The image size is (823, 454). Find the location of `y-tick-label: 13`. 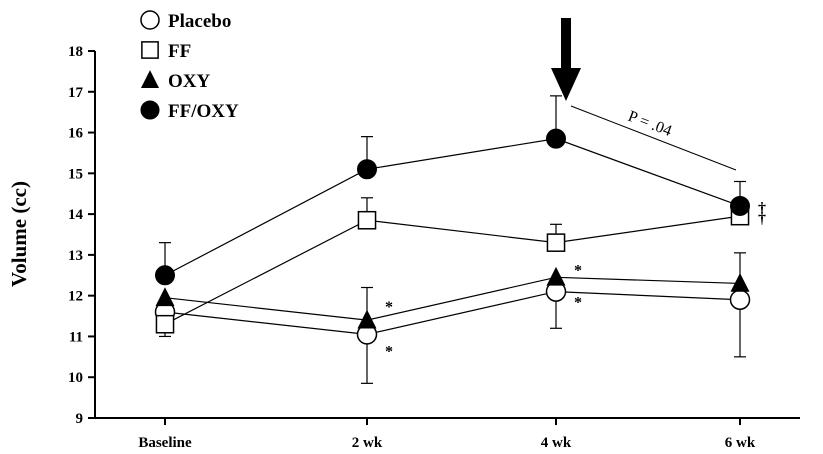

y-tick-label: 13 is located at coordinates (75, 256).